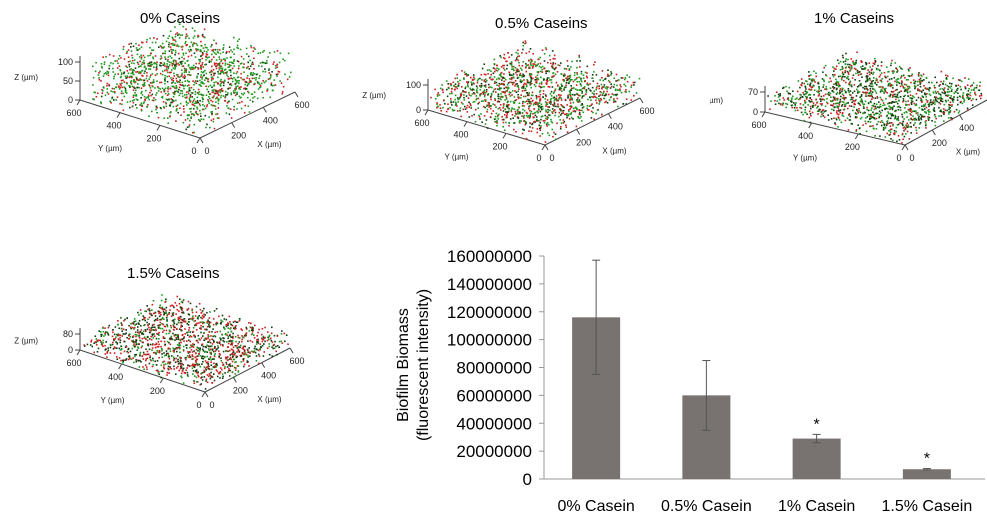  I want to click on y-tick-label: 200, so click(852, 147).